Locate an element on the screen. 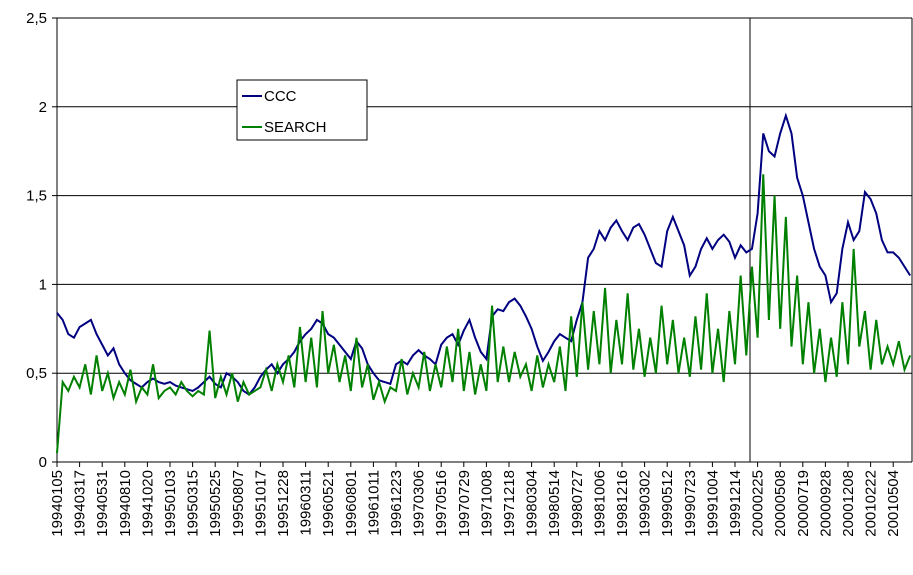  legend-box is located at coordinates (302, 110).